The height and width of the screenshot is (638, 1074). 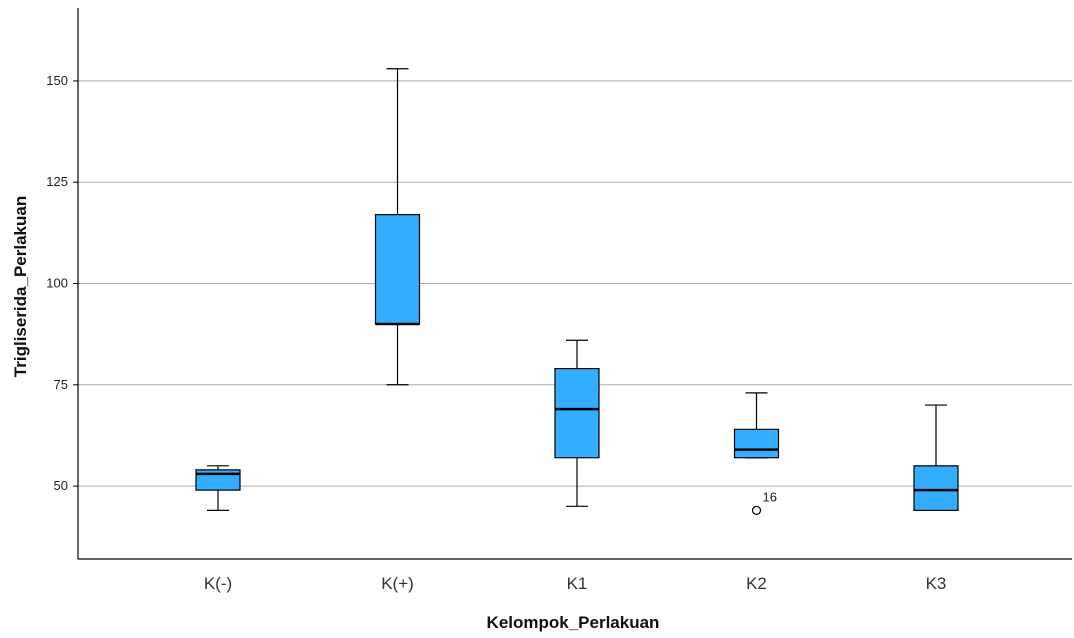 What do you see at coordinates (756, 583) in the screenshot?
I see `x-category-label: K2` at bounding box center [756, 583].